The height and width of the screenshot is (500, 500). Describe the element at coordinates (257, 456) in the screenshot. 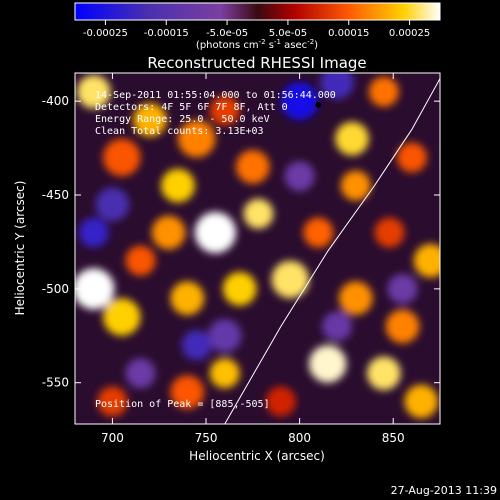

I see `x-axis-label: Heliocentric X (arcsec)` at that location.